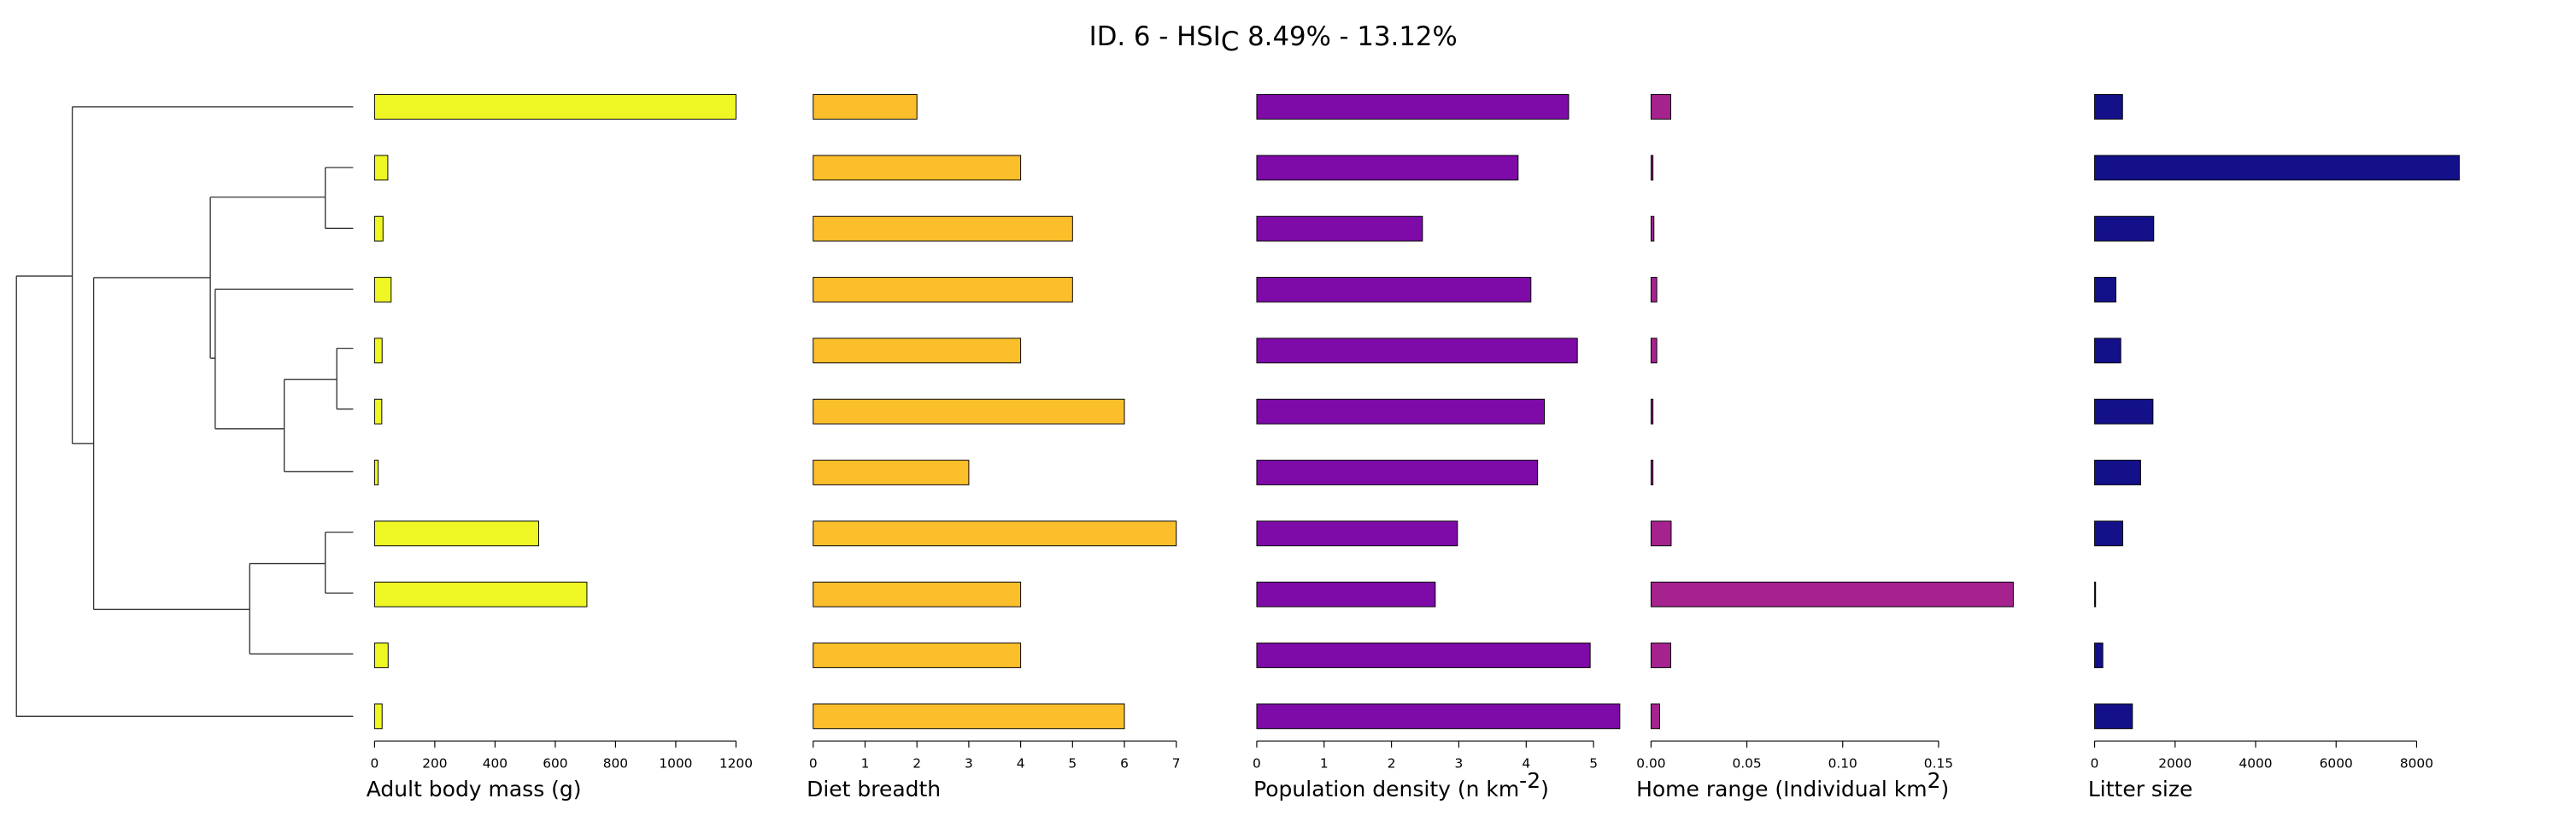 The width and height of the screenshot is (2576, 816). I want to click on x-axis-label-text: Diet breadth, so click(874, 789).